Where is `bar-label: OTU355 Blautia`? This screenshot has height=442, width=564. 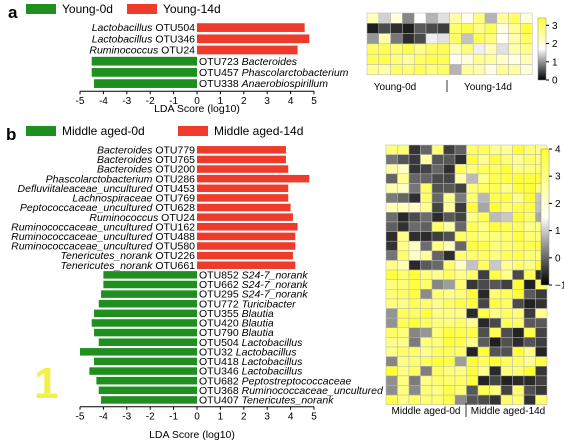
bar-label: OTU355 Blautia is located at coordinates (236, 314).